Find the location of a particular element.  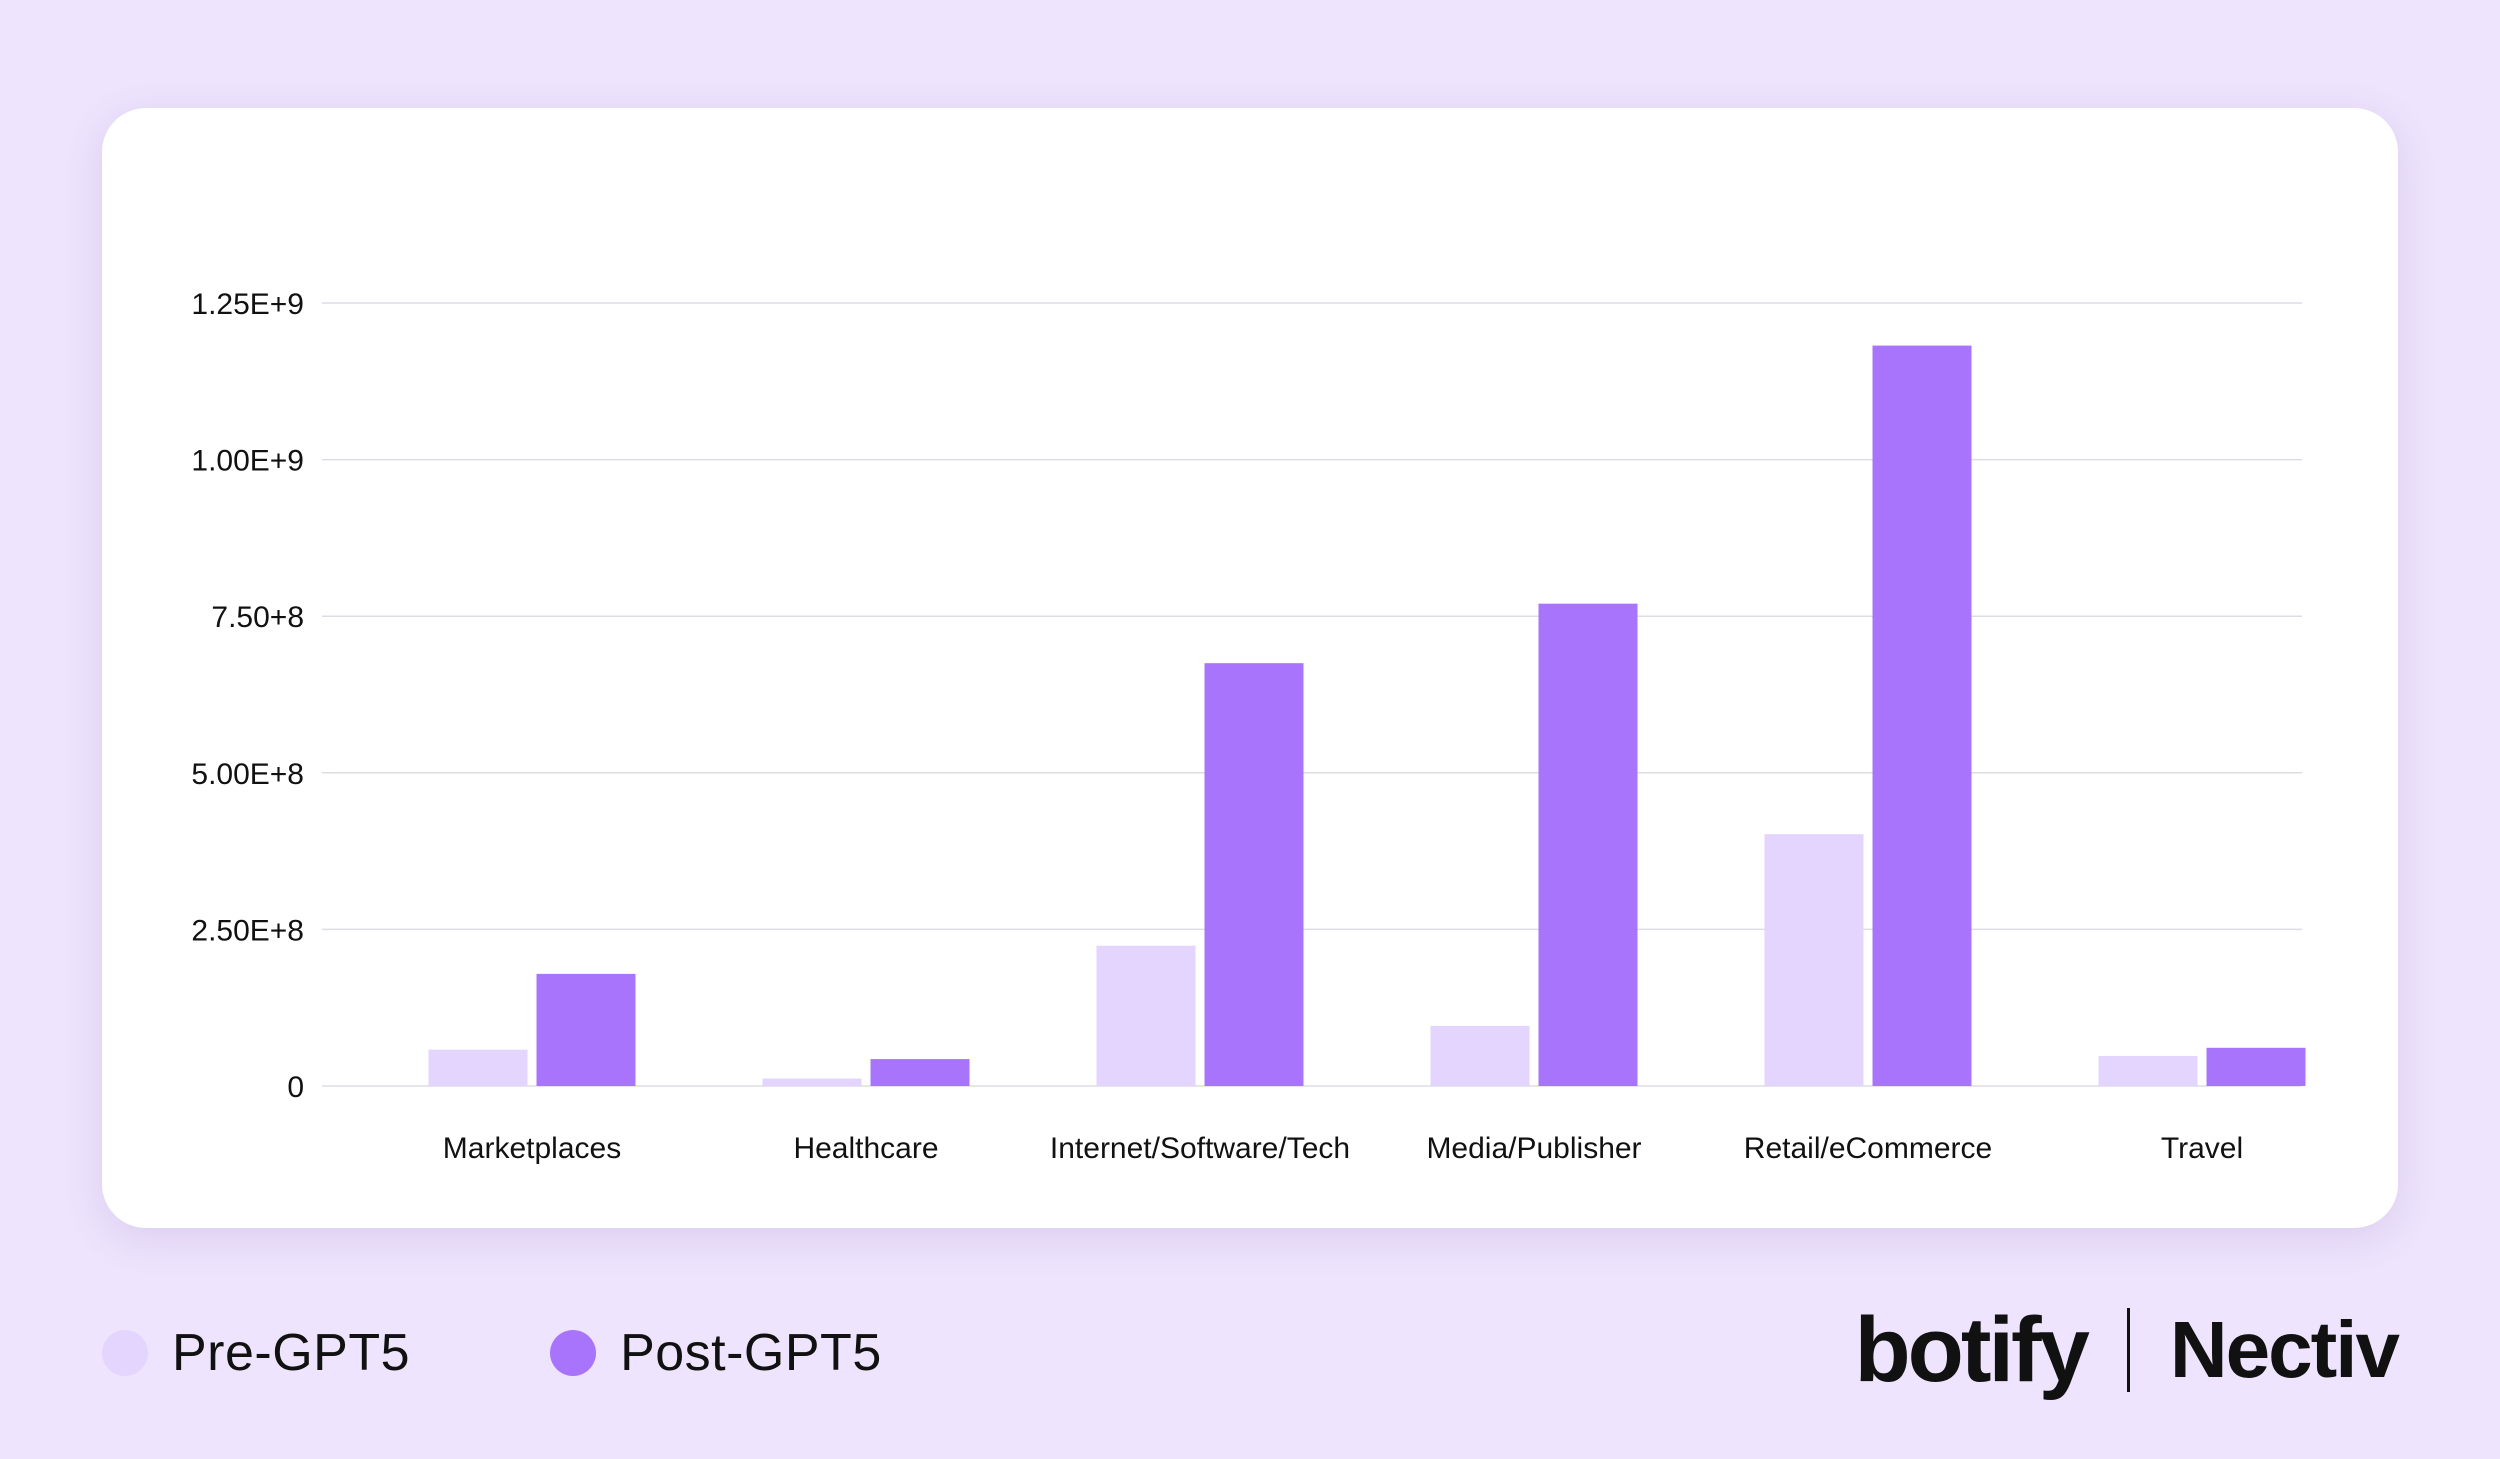

x-tick-label: Marketplaces is located at coordinates (532, 1148).